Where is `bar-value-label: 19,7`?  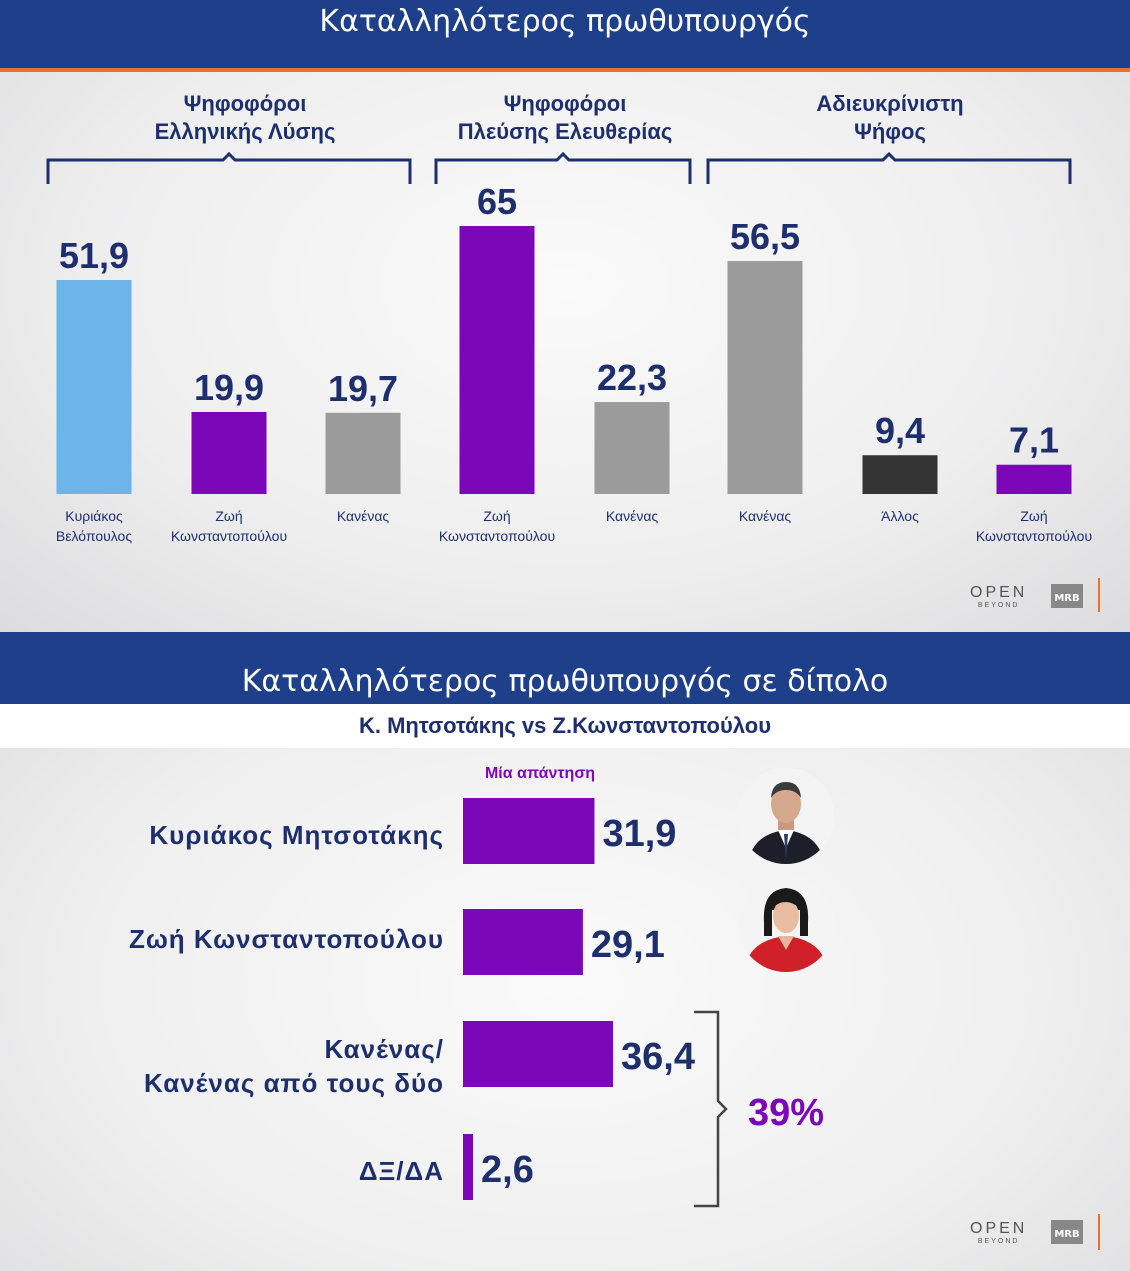
bar-value-label: 19,7 is located at coordinates (363, 388).